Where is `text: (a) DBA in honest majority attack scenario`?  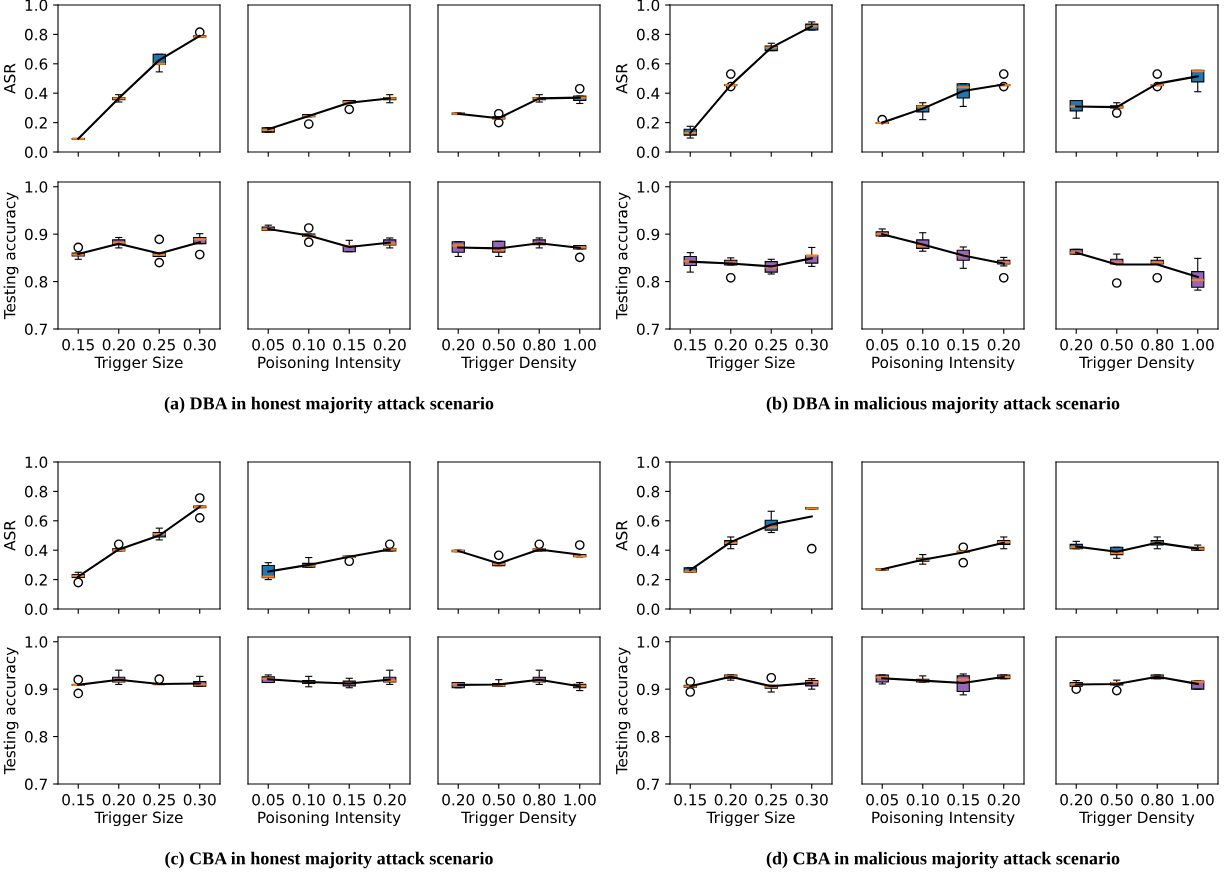
text: (a) DBA in honest majority attack scenario is located at coordinates (329, 405).